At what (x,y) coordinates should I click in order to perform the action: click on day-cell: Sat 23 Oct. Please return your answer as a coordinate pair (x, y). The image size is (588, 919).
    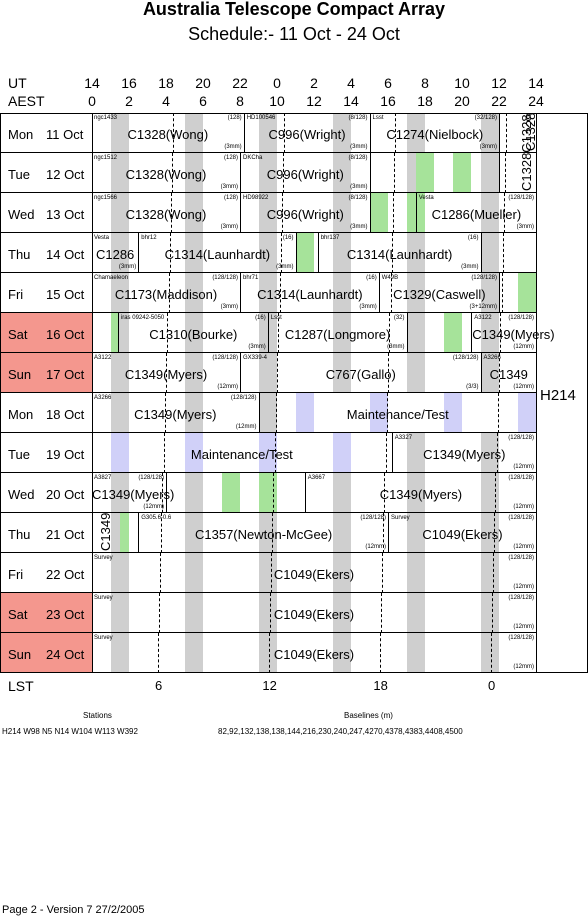
    Looking at the image, I should click on (46, 613).